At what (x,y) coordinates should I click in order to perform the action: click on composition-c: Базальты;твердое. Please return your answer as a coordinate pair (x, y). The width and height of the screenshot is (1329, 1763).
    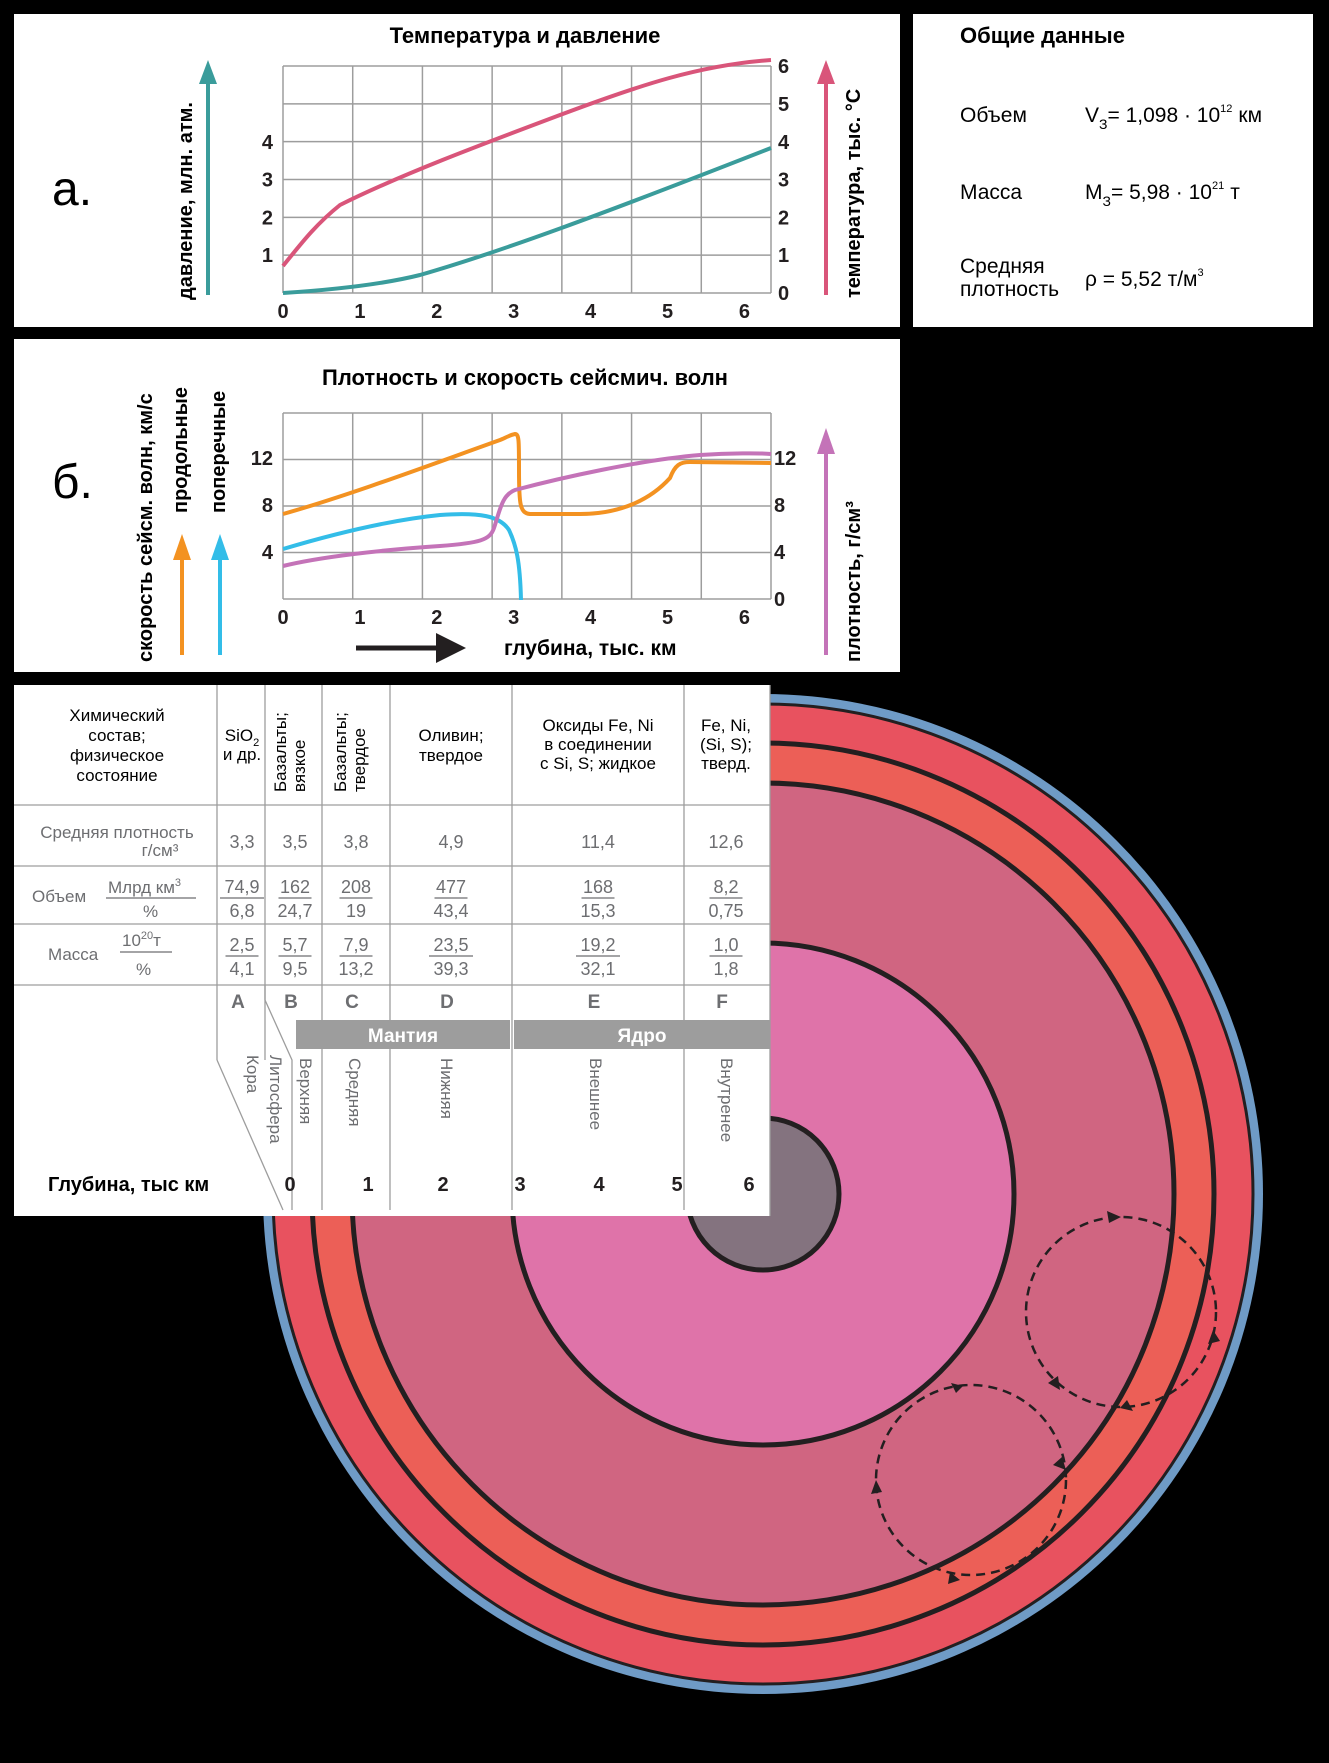
    Looking at the image, I should click on (350, 752).